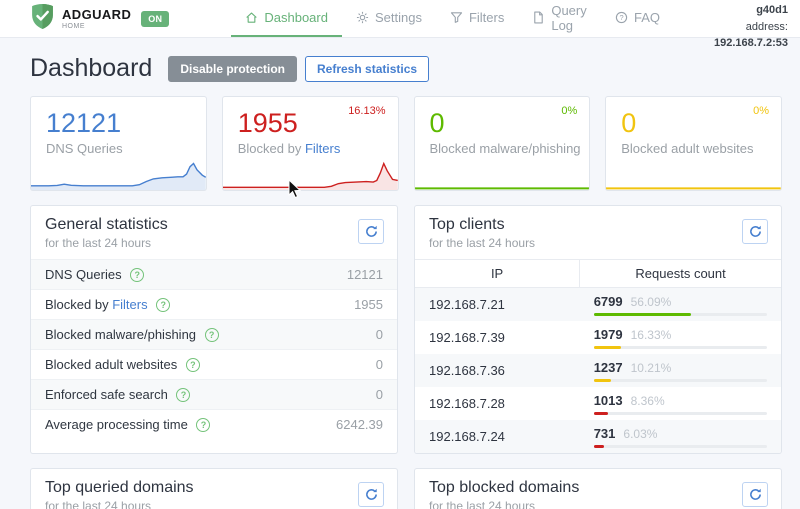 This screenshot has height=509, width=800. I want to click on panel-title: General statistics, so click(106, 224).